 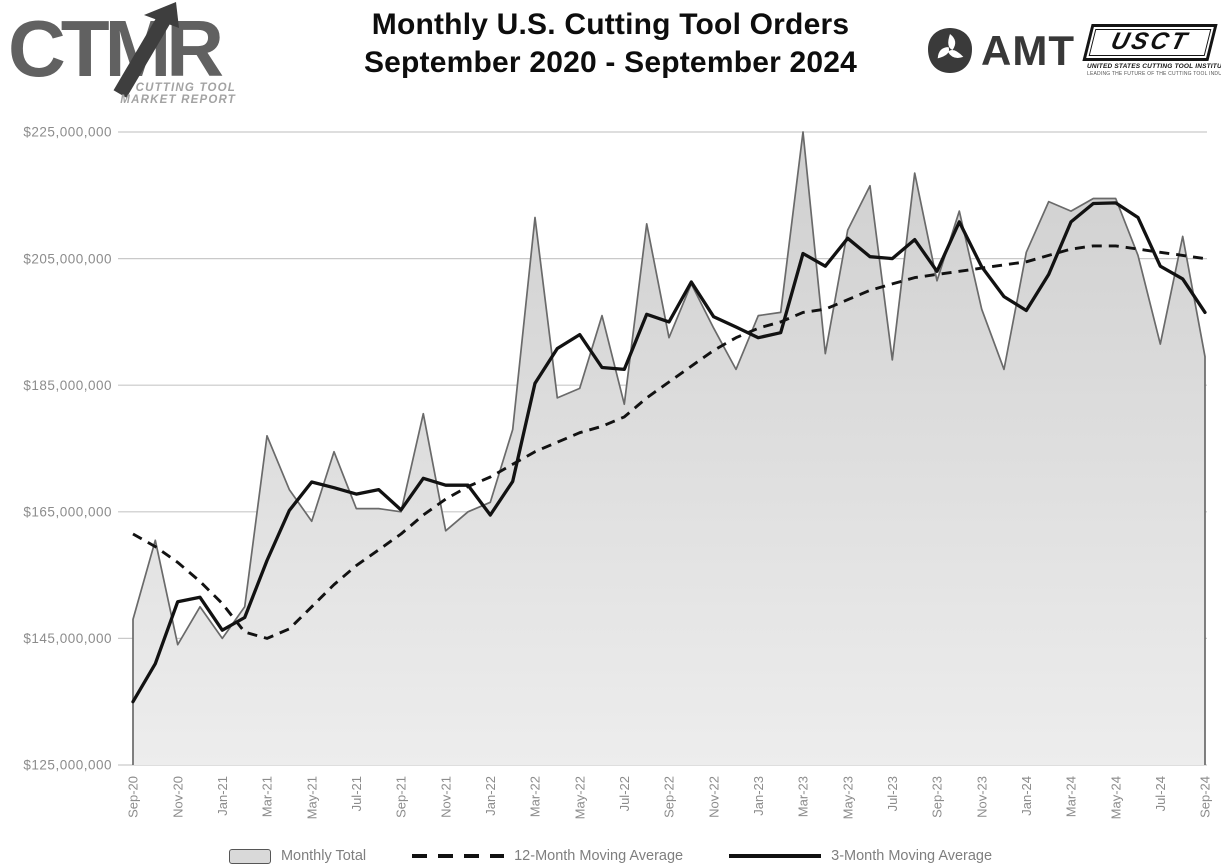 What do you see at coordinates (937, 797) in the screenshot?
I see `x-axis-label: Sep-23` at bounding box center [937, 797].